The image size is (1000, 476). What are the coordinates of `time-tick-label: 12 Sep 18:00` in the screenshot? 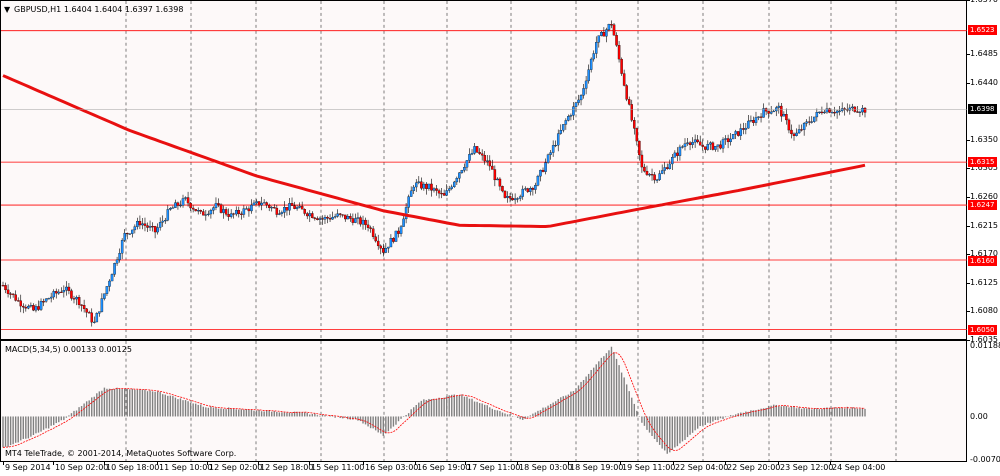 It's located at (287, 467).